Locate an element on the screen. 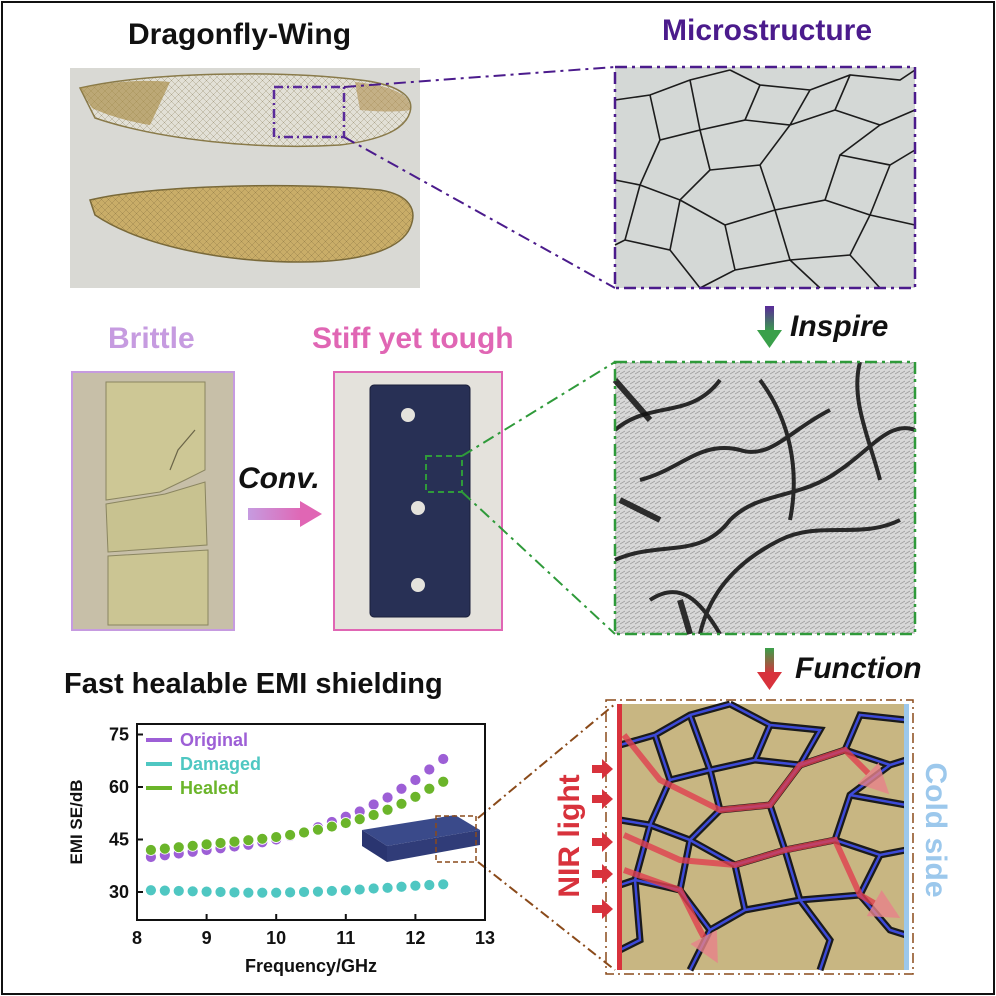 The width and height of the screenshot is (996, 996). wing-zoom-box is located at coordinates (309, 112).